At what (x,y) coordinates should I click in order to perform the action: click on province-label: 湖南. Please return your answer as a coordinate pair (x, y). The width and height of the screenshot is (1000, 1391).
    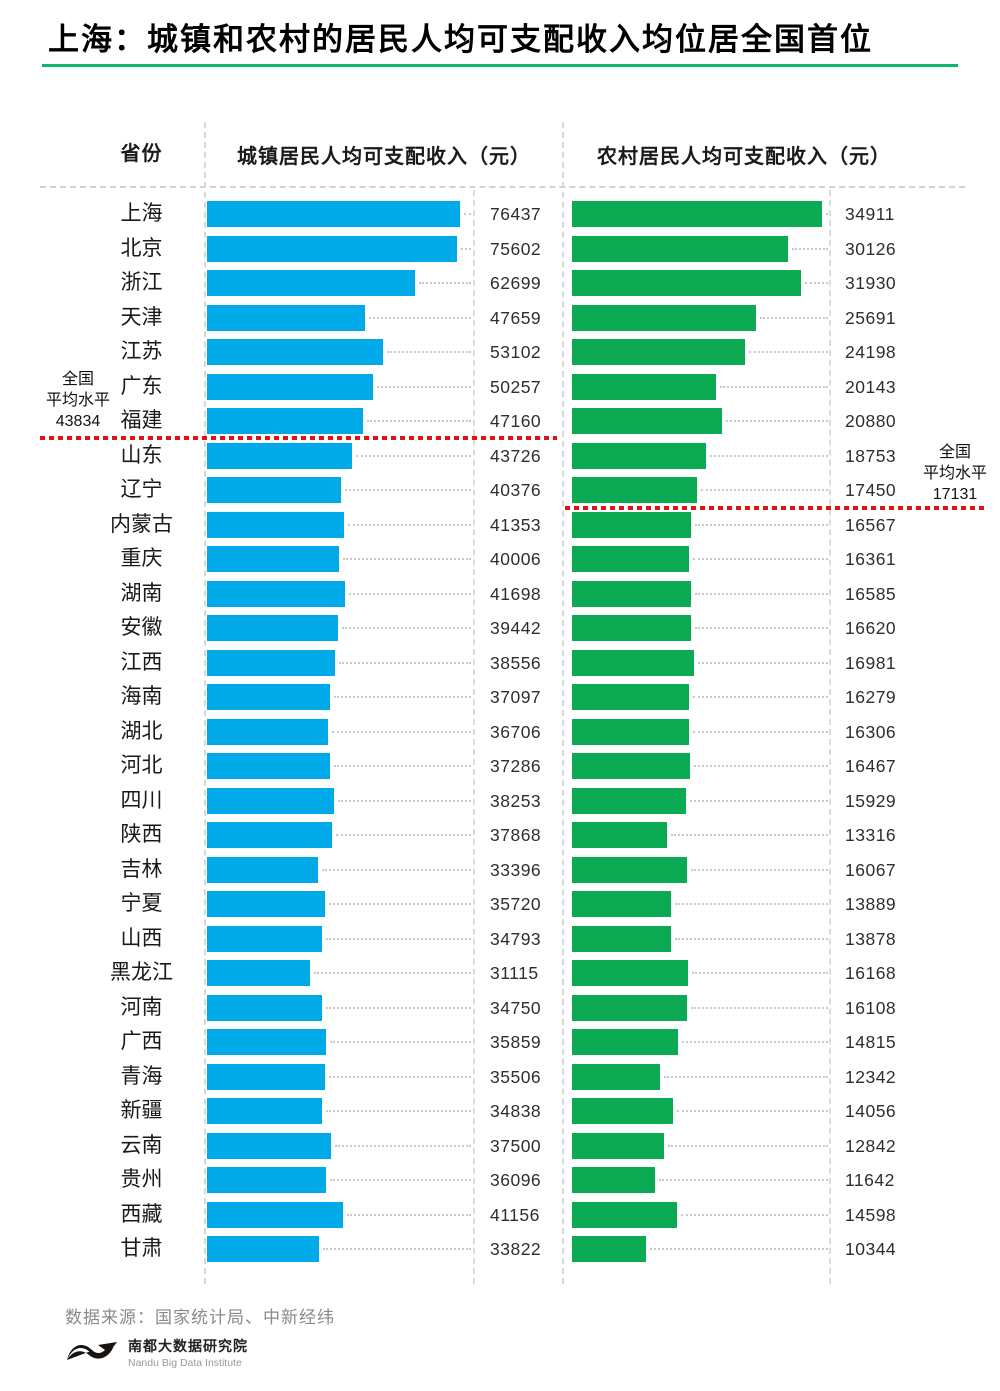
    Looking at the image, I should click on (141, 593).